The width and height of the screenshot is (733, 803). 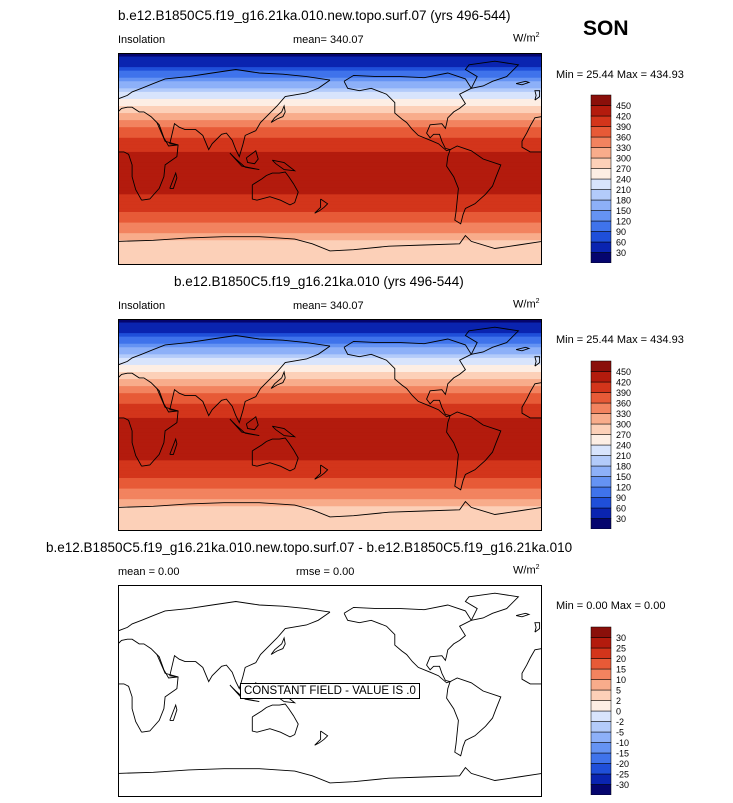 I want to click on colorbar-tick-label: 5, so click(x=618, y=691).